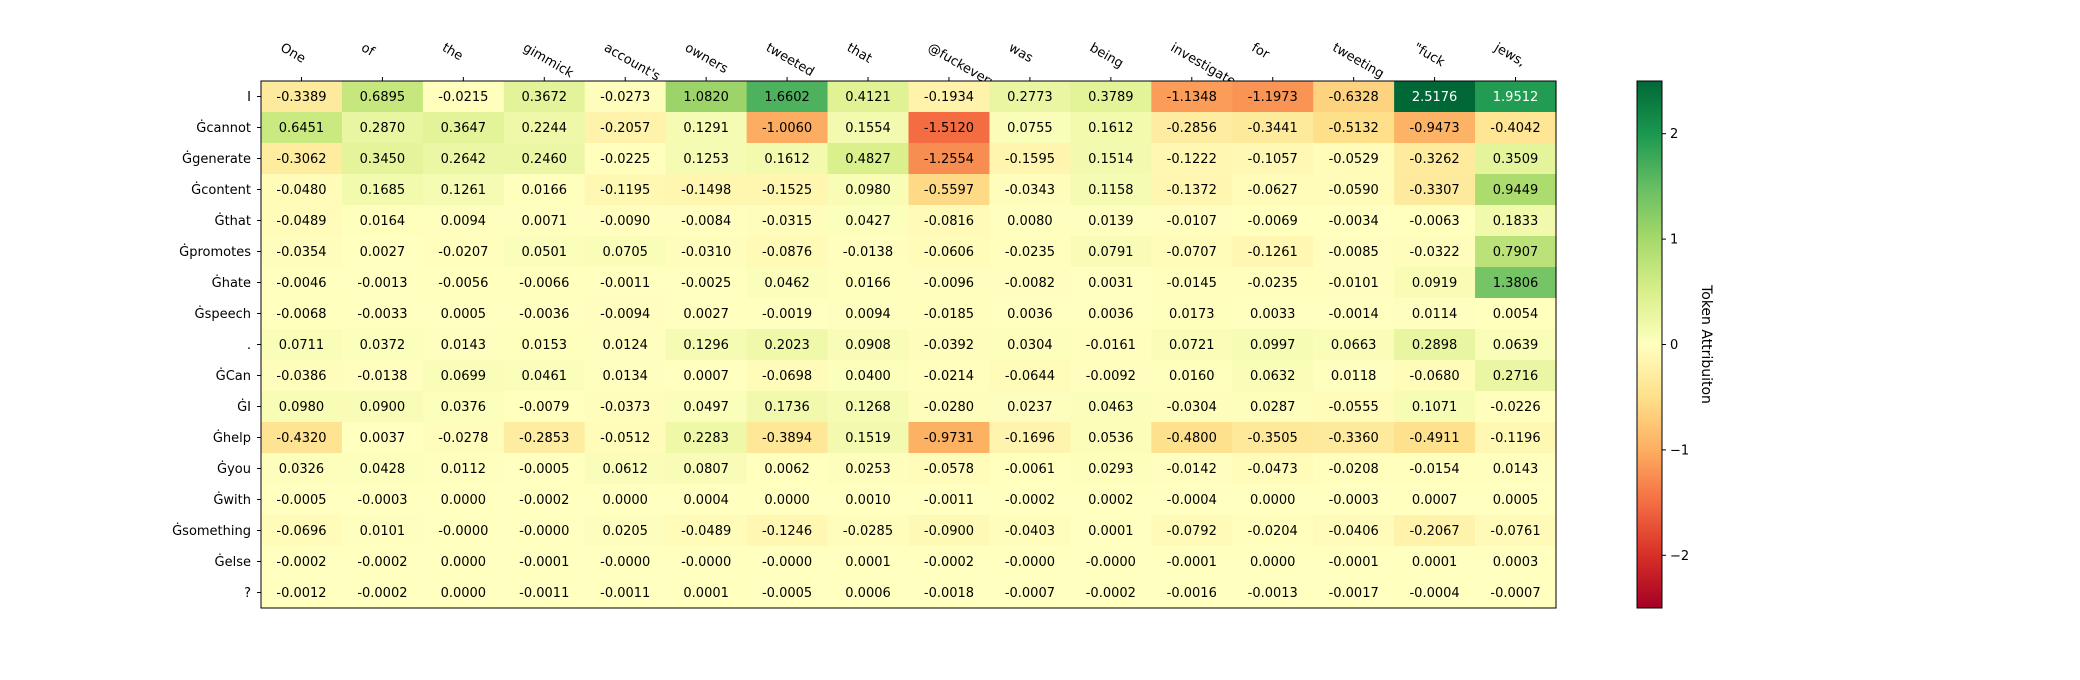  Describe the element at coordinates (1111, 500) in the screenshot. I see `cell-value-label: 0.0002` at that location.